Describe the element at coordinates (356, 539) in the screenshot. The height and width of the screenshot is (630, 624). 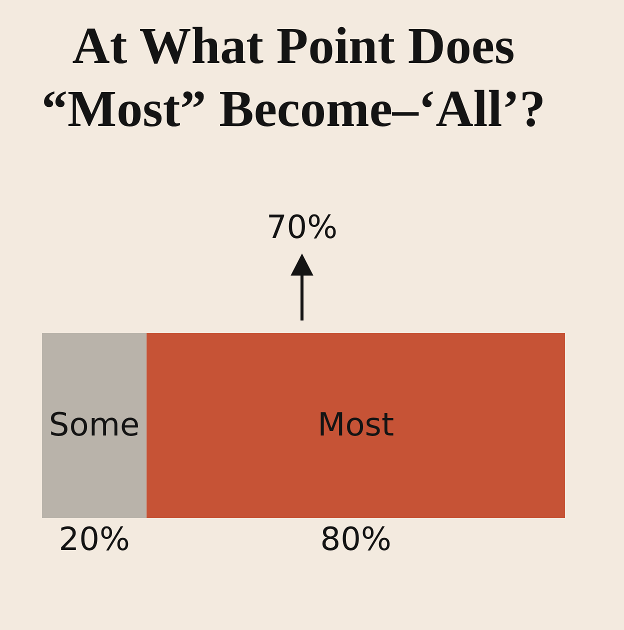
I see `data-label: 80%` at that location.